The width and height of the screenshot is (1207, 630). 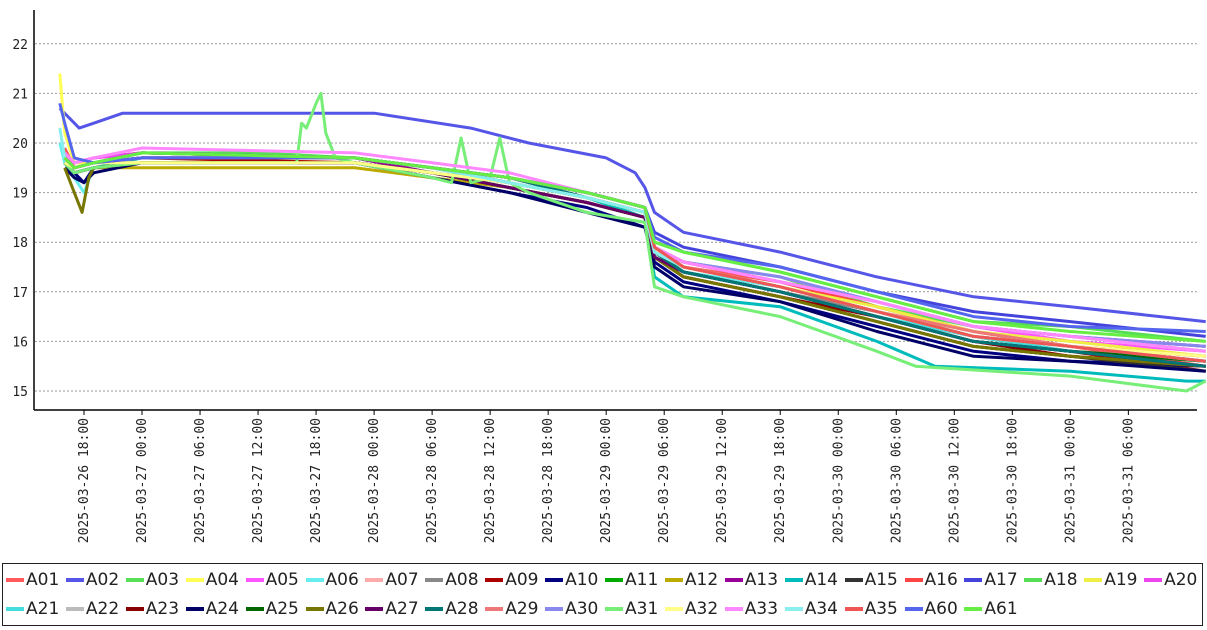 What do you see at coordinates (701, 609) in the screenshot?
I see `legend-label: A32` at bounding box center [701, 609].